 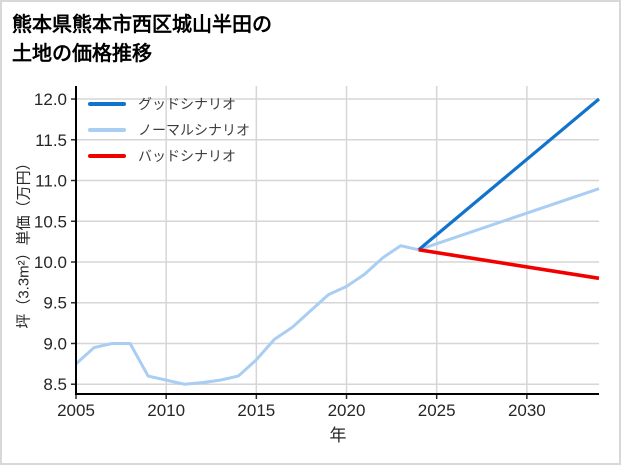 What do you see at coordinates (51, 181) in the screenshot?
I see `y-tick-label: 11.0` at bounding box center [51, 181].